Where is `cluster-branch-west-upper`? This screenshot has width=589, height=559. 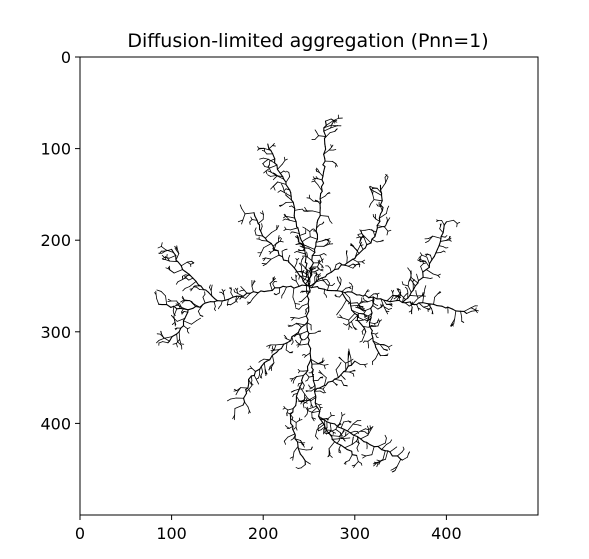
cluster-branch-west-upper is located at coordinates (197, 283).